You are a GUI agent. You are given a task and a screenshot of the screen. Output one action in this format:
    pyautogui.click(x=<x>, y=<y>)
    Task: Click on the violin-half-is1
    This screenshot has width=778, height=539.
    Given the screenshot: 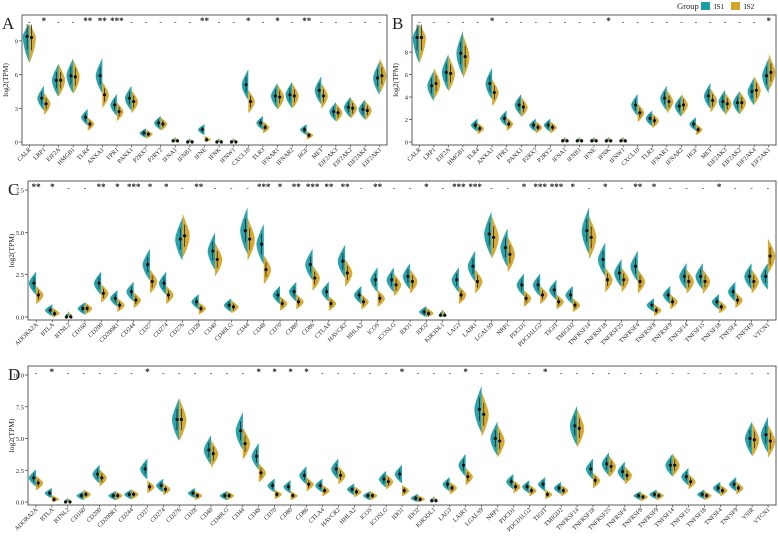 What is the action you would take?
    pyautogui.click(x=26, y=43)
    